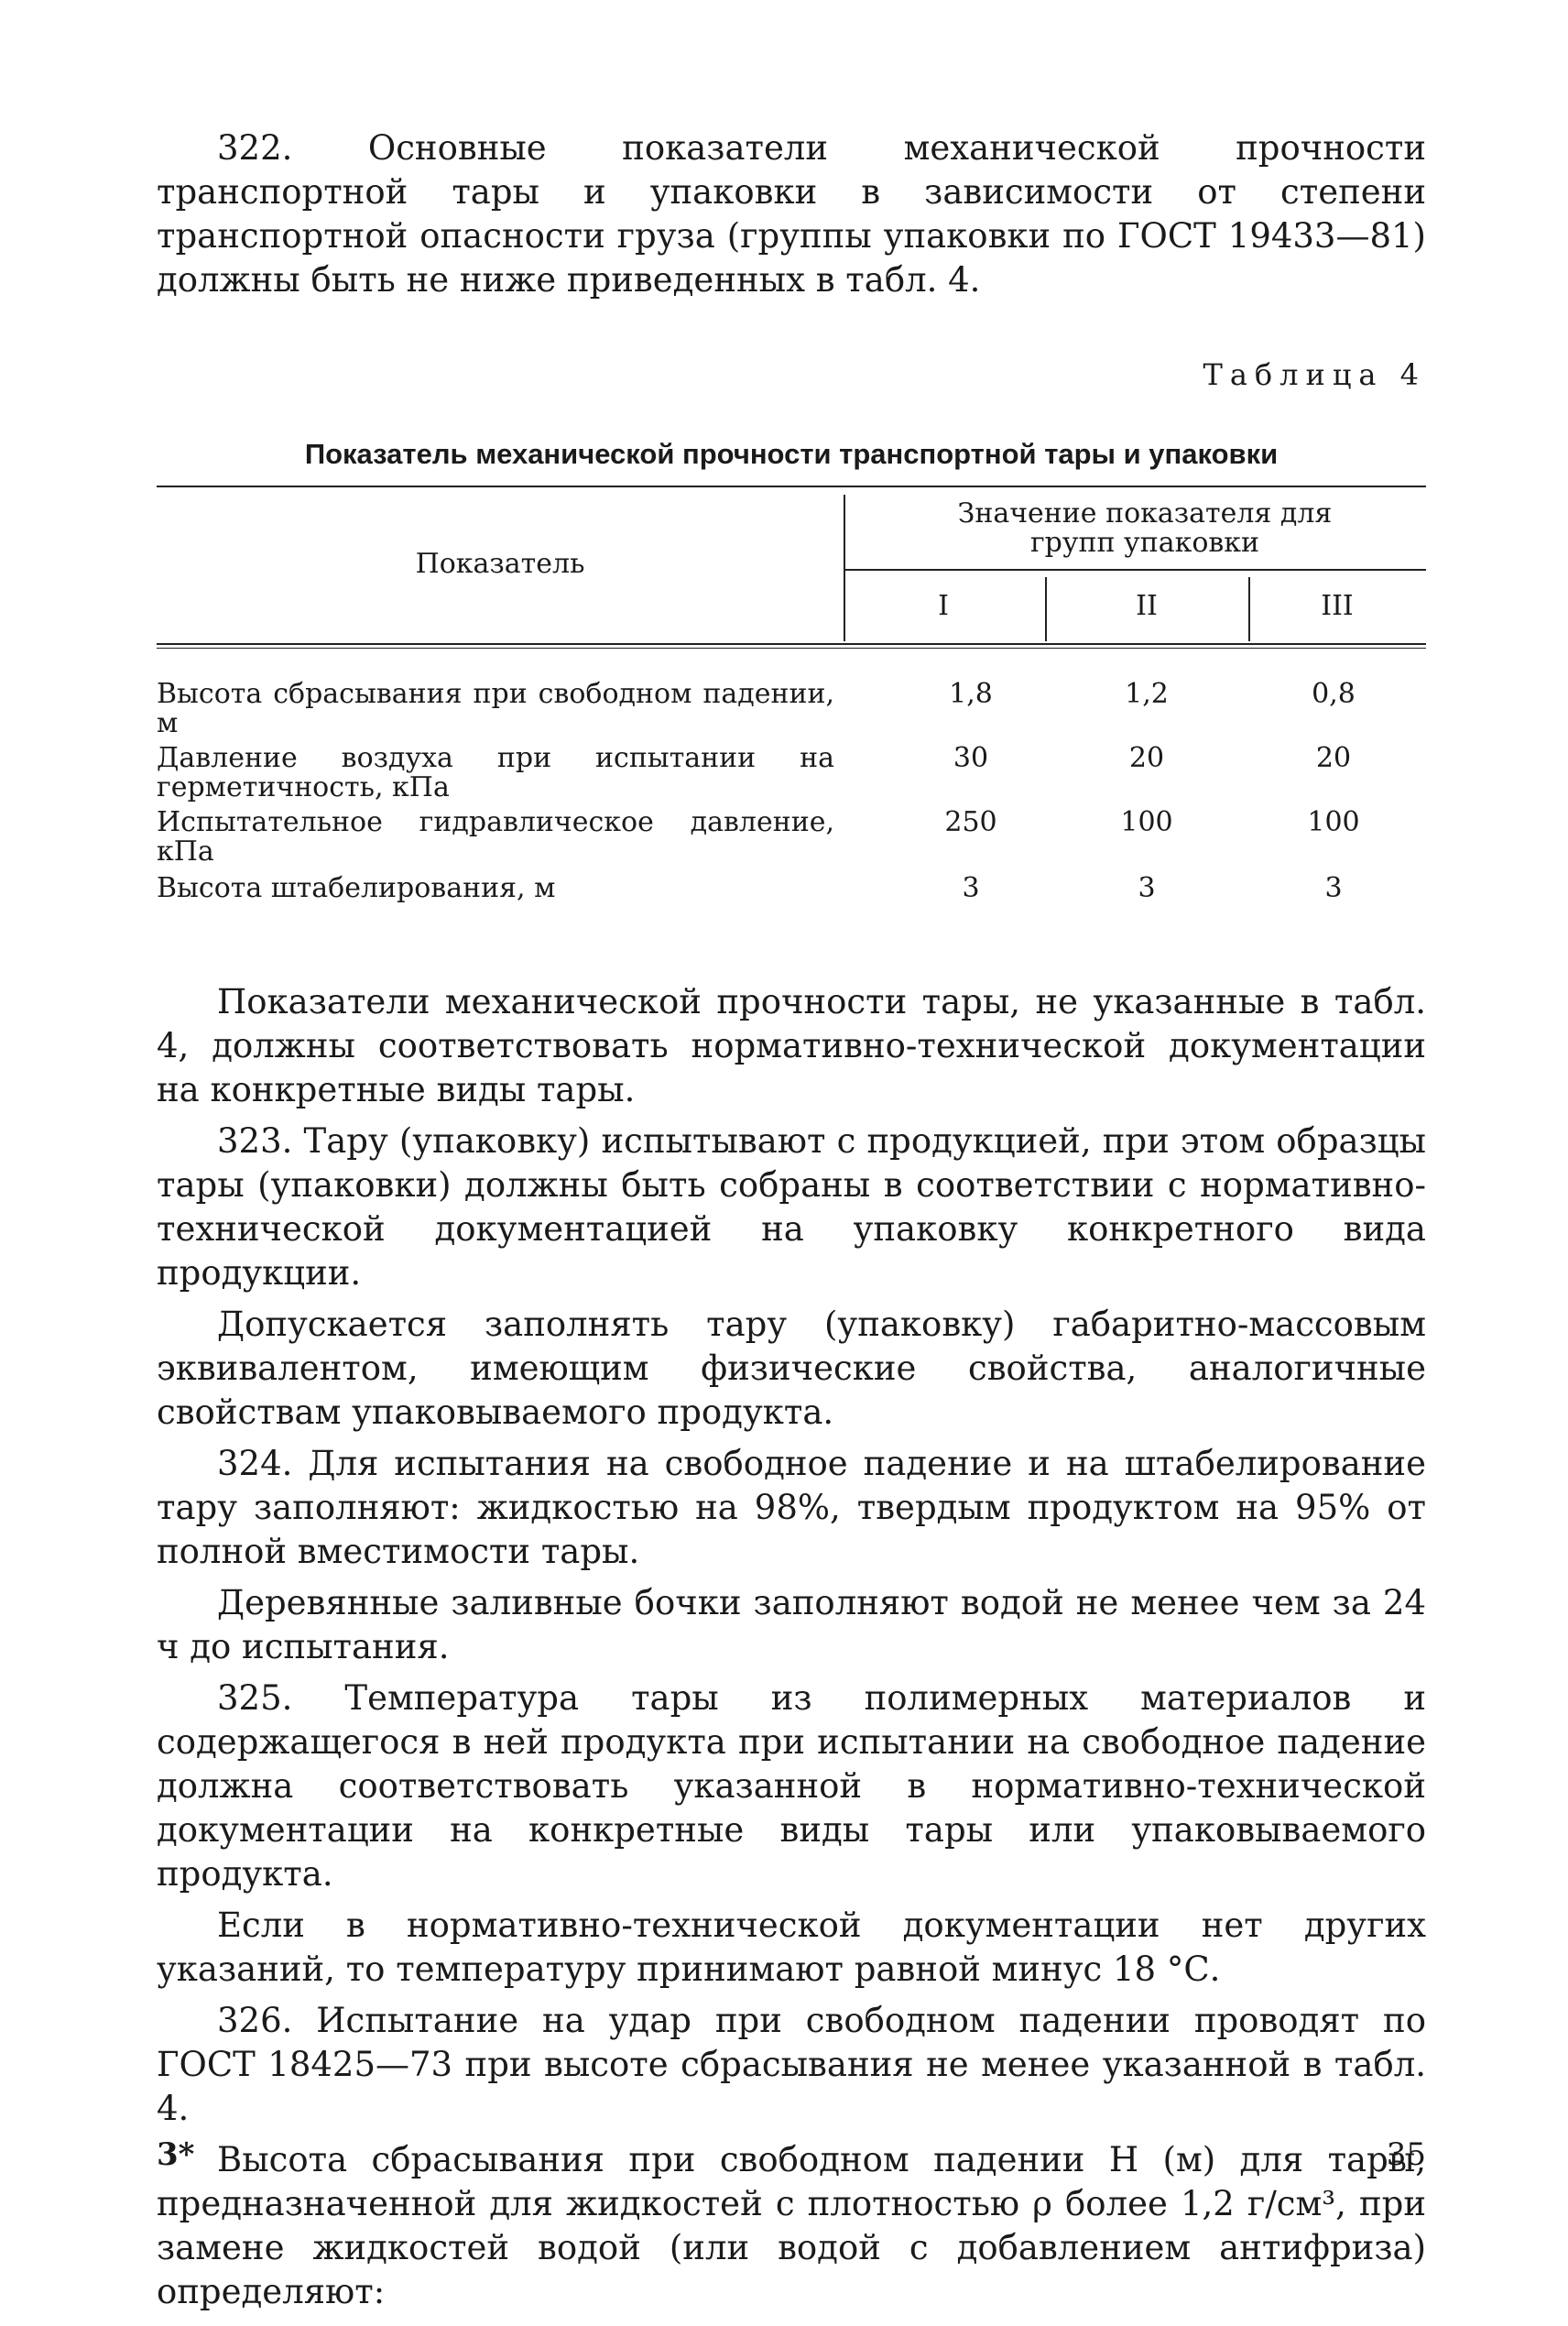 The width and height of the screenshot is (1568, 2326). I want to click on signature-mark: 3*, so click(176, 2155).